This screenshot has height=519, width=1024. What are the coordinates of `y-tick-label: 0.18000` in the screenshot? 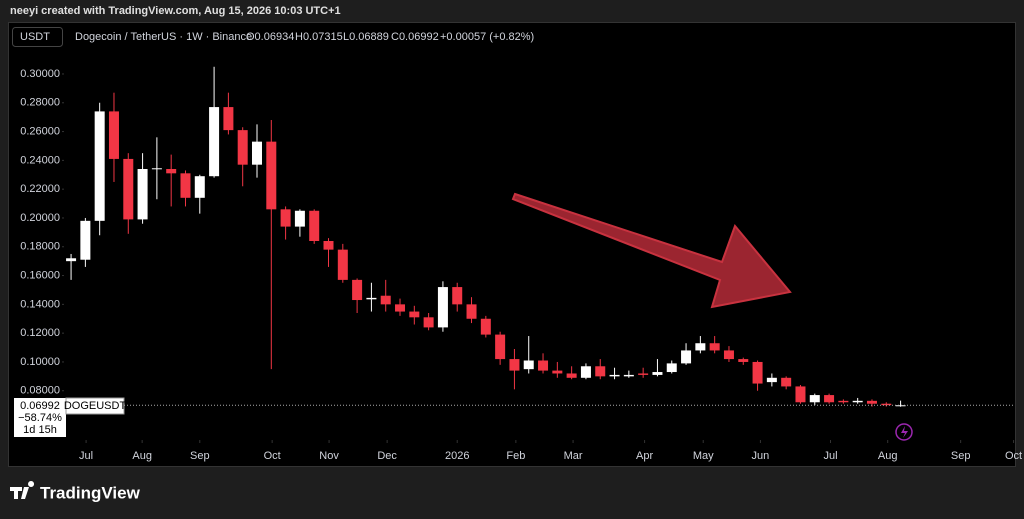 It's located at (40, 247).